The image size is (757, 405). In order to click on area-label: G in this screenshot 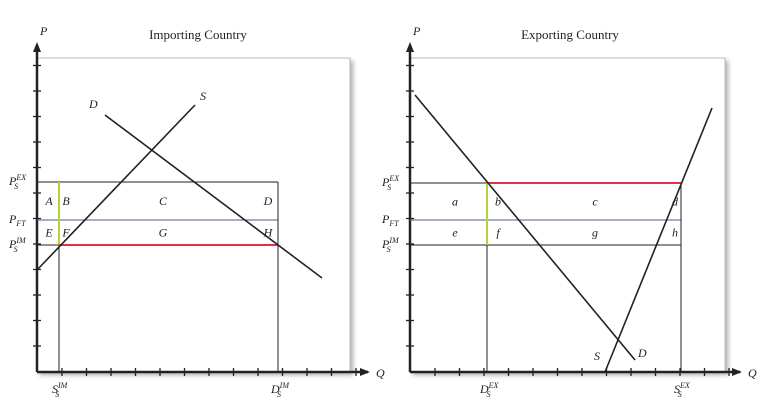, I will do `click(163, 233)`.